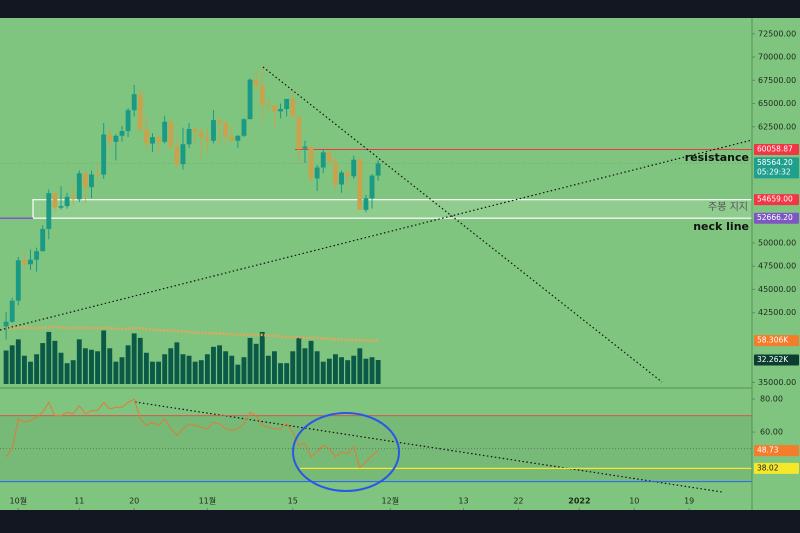  I want to click on countdown: 05:29:32, so click(774, 171).